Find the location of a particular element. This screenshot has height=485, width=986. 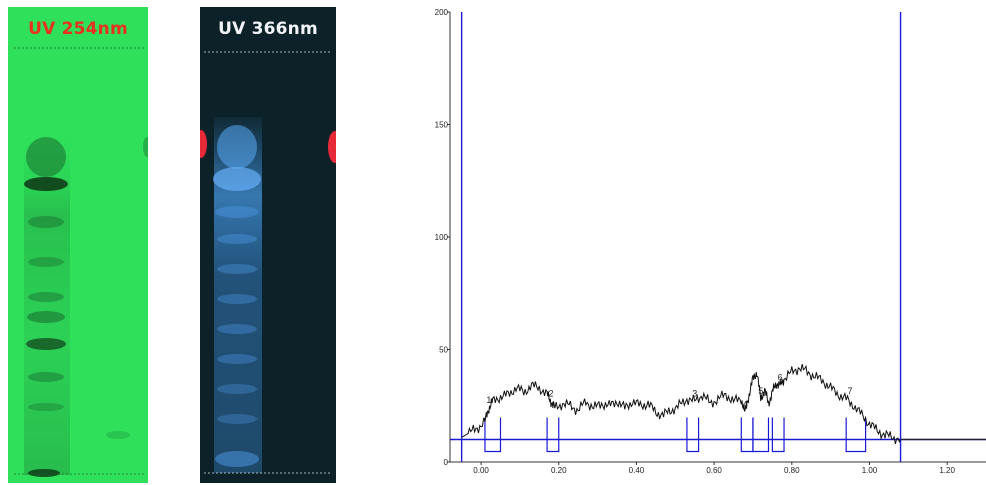

peak-labels: 1 2 3 45 6 7 is located at coordinates (669, 391).